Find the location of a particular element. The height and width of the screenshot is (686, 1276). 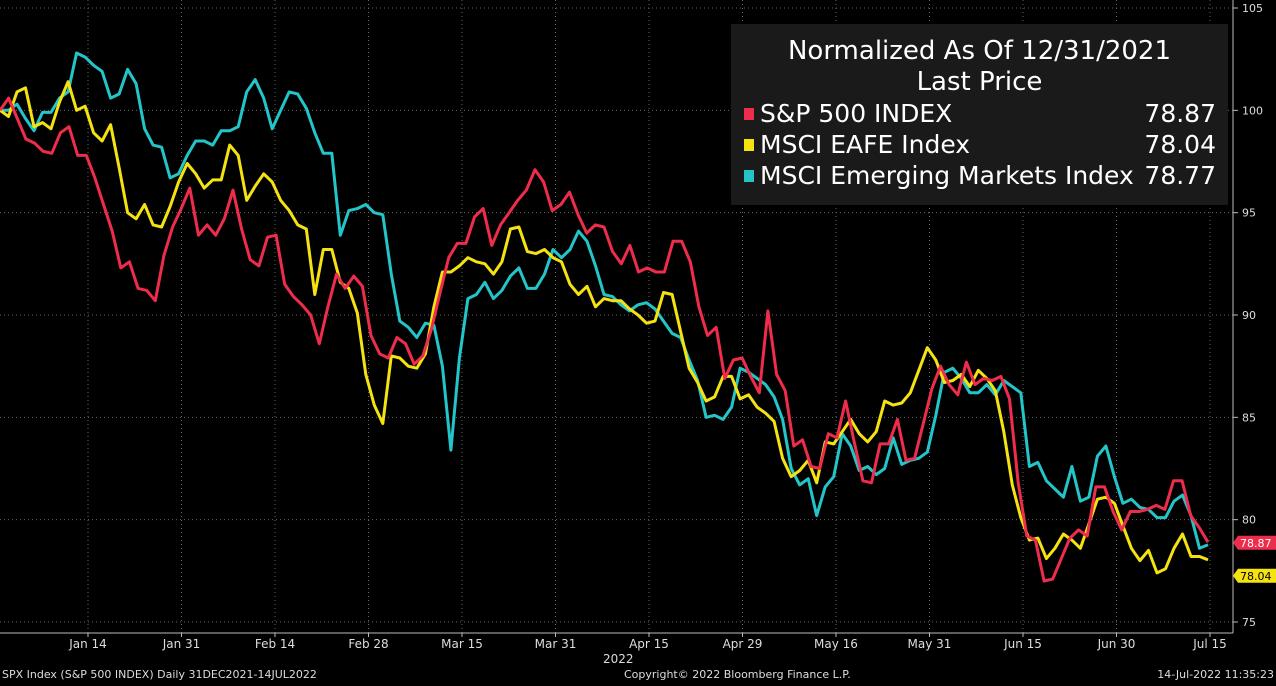

legend-value-eafe: 78.04 is located at coordinates (1180, 144).